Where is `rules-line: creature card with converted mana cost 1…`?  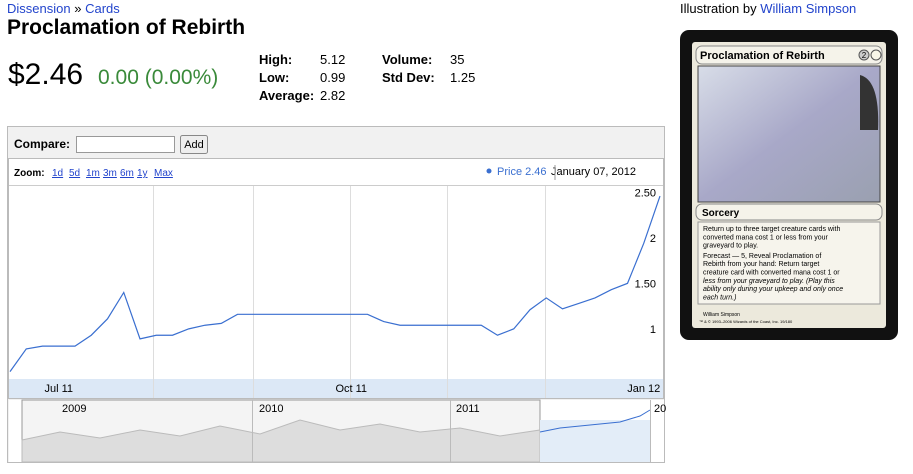 rules-line: creature card with converted mana cost 1… is located at coordinates (771, 273).